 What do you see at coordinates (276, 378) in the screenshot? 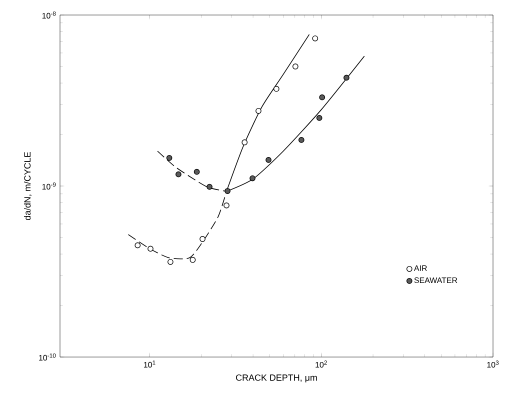
I see `x-axis-title: CRACK DEPTH, μm` at bounding box center [276, 378].